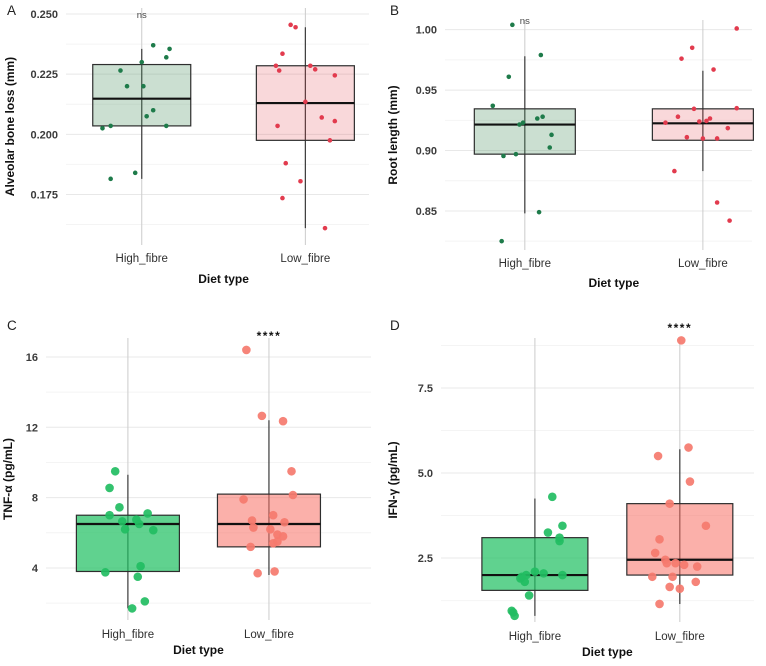 The width and height of the screenshot is (766, 666). I want to click on y-tick-label: 8, so click(35, 499).